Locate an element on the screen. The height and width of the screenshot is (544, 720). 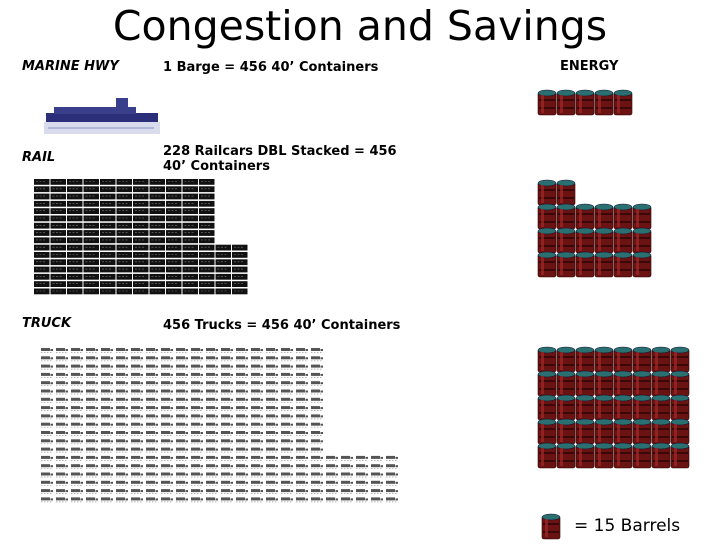
legend-barrel-icon is located at coordinates (551, 526).